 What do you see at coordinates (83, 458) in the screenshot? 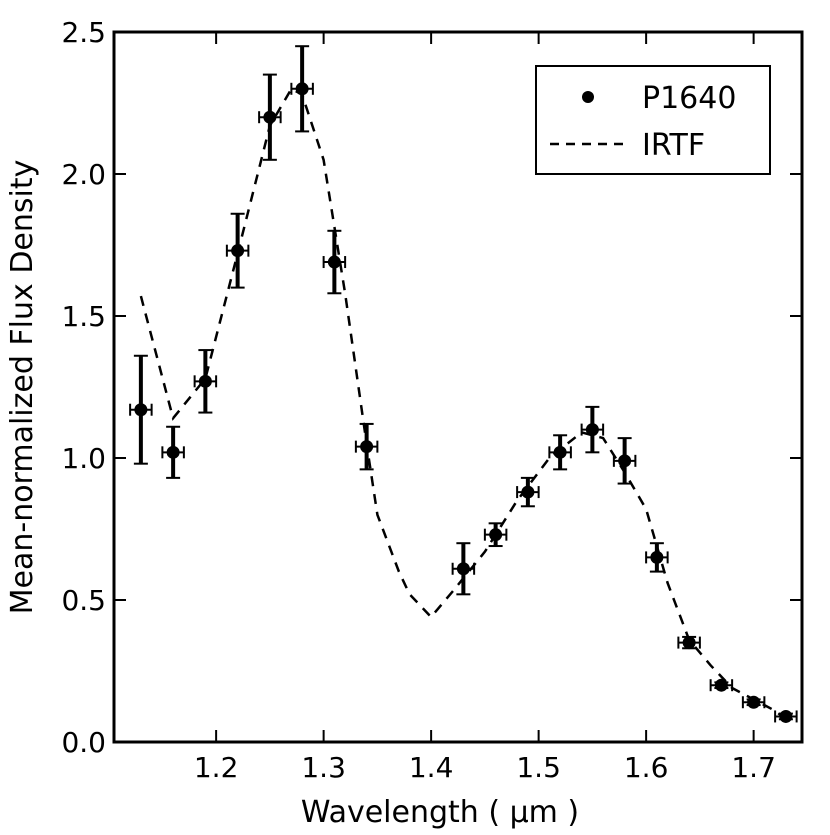
I see `y-tick-label: 1.0` at bounding box center [83, 458].